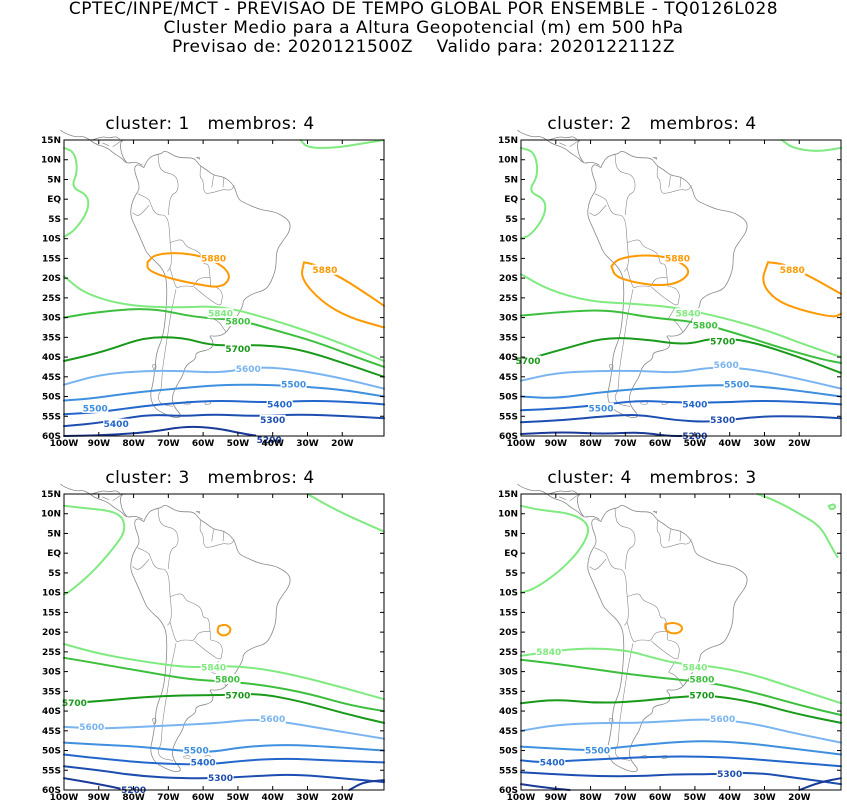 This screenshot has width=847, height=803. Describe the element at coordinates (508, 279) in the screenshot. I see `lat-label: 20S` at that location.